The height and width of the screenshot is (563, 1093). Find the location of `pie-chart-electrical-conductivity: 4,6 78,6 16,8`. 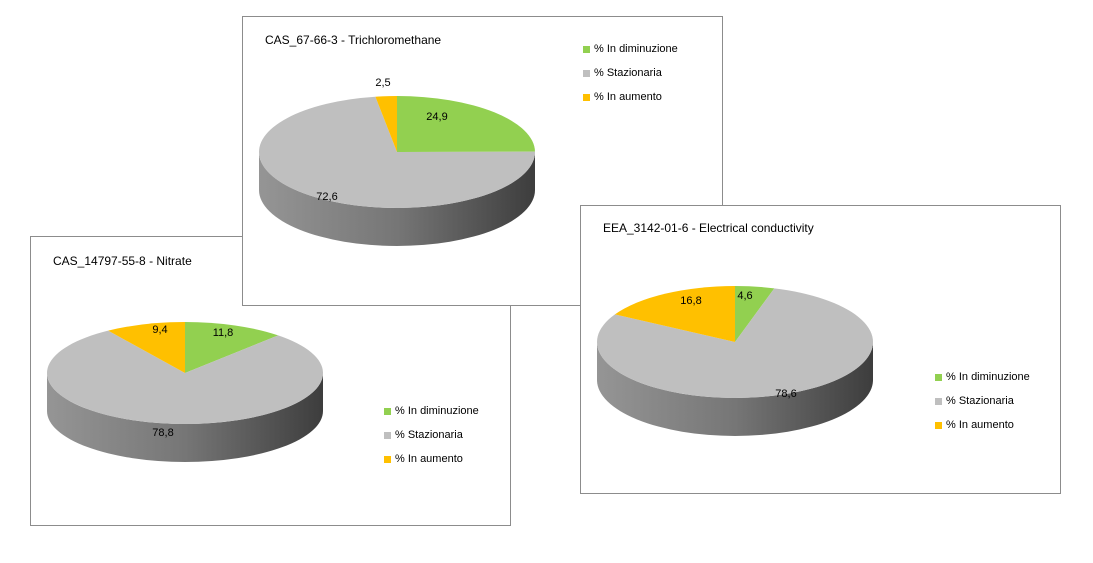

pie-chart-electrical-conductivity: 4,6 78,6 16,8 is located at coordinates (735, 361).